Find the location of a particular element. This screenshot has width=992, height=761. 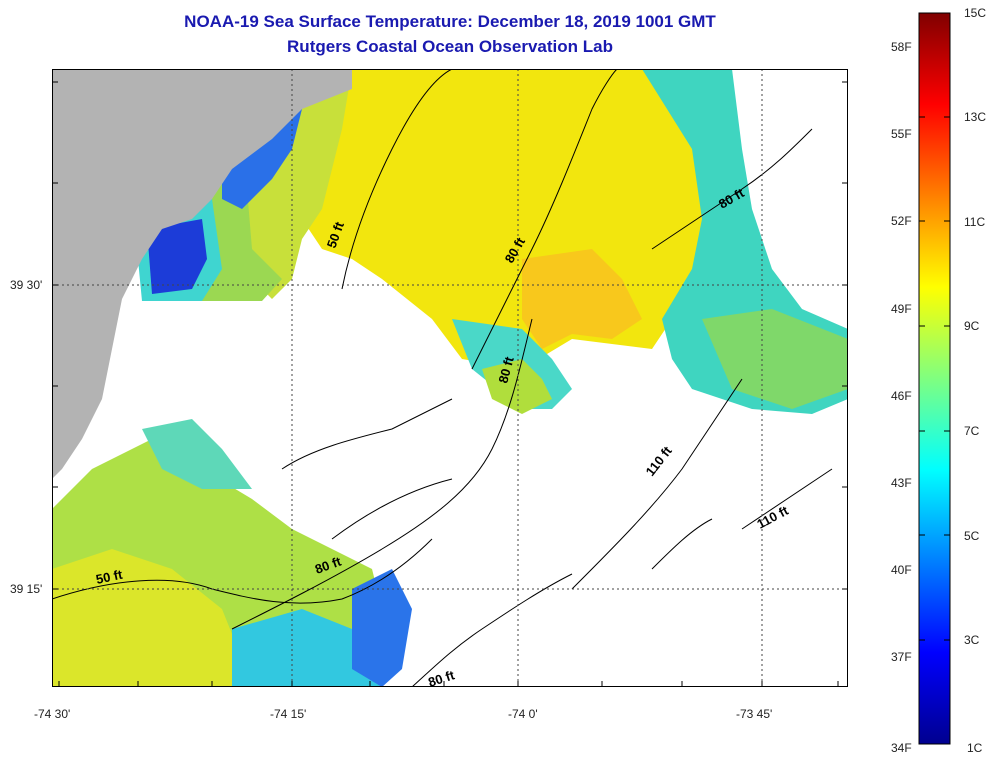

fahrenheit-label: 43F is located at coordinates (901, 483).